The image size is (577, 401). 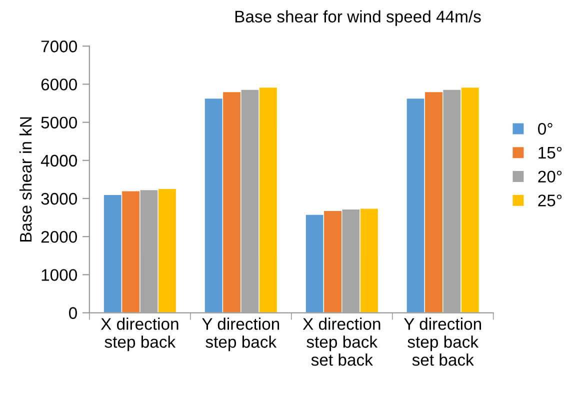 What do you see at coordinates (58, 160) in the screenshot?
I see `y-tick-label: 4000` at bounding box center [58, 160].